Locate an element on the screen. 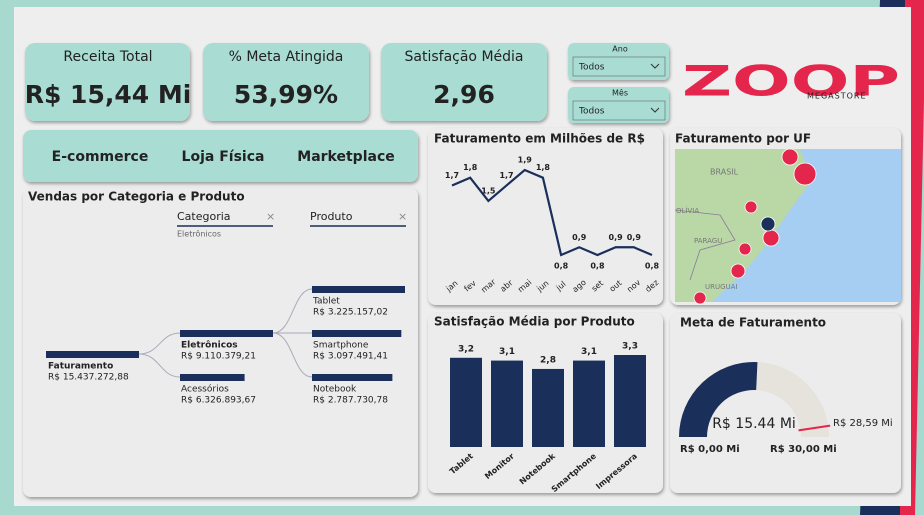 This screenshot has height=515, width=924. gauge-min: R$ 0,00 Mi is located at coordinates (710, 449).